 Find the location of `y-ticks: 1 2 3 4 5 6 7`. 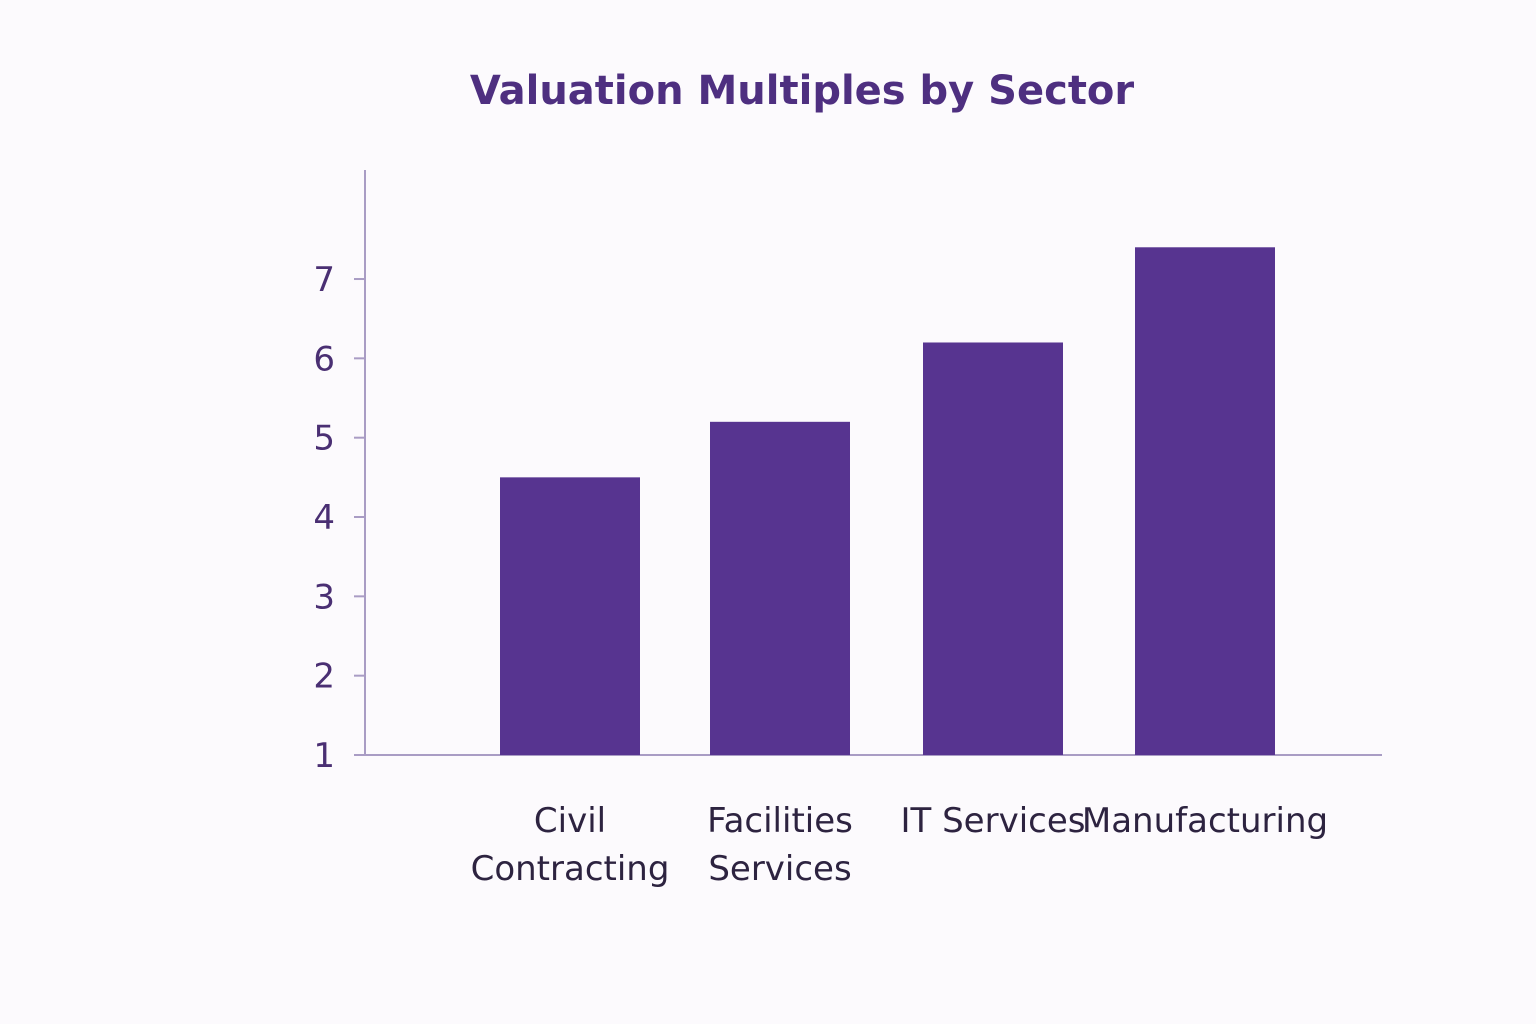

y-ticks: 1 2 3 4 5 6 7 is located at coordinates (339, 518).